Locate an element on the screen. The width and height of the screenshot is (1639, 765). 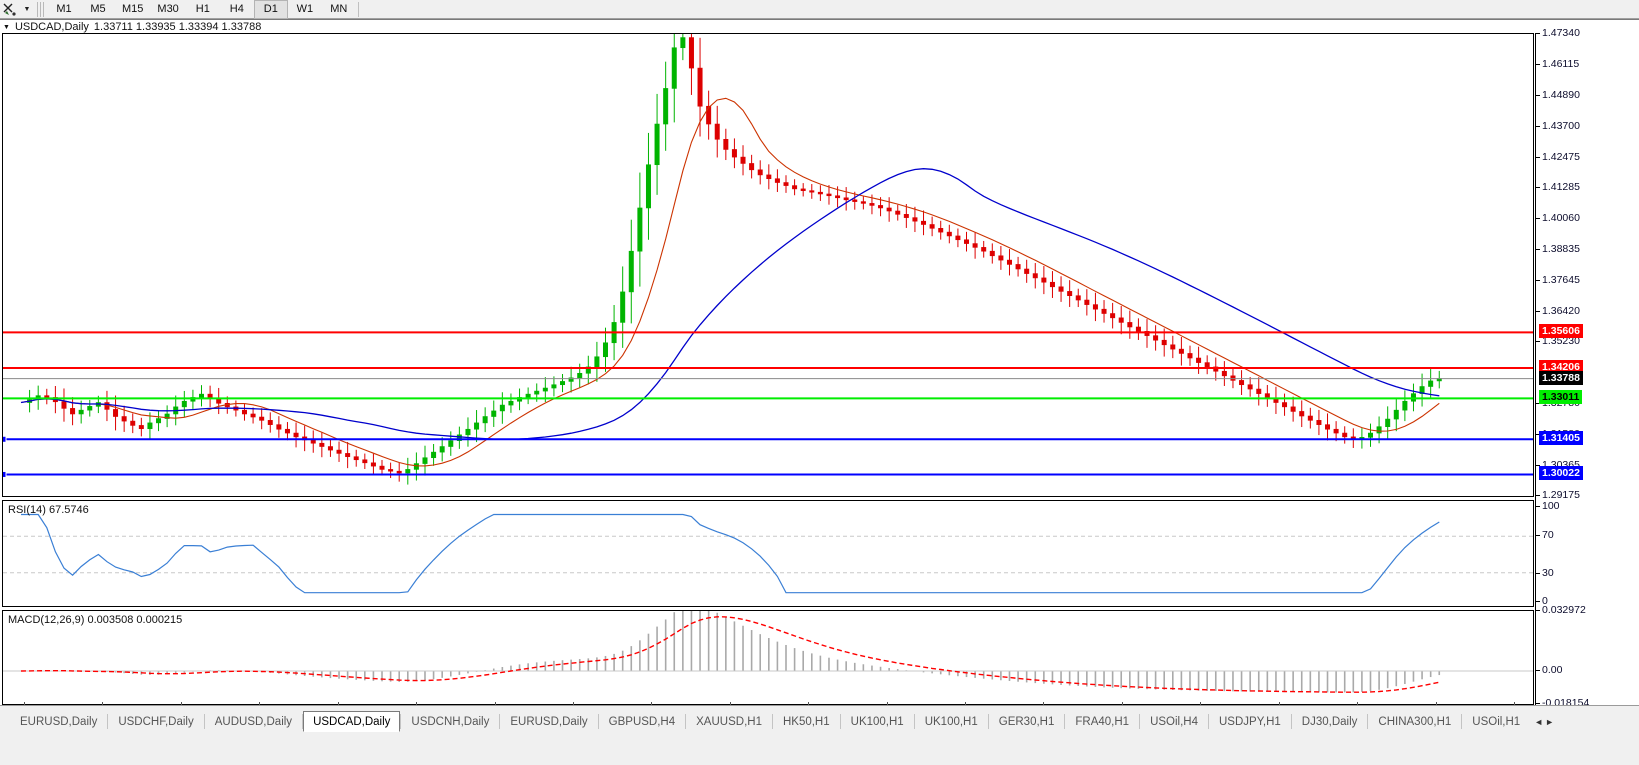
chart-tab-usdcad-daily: USDCAD,Daily is located at coordinates (352, 721).